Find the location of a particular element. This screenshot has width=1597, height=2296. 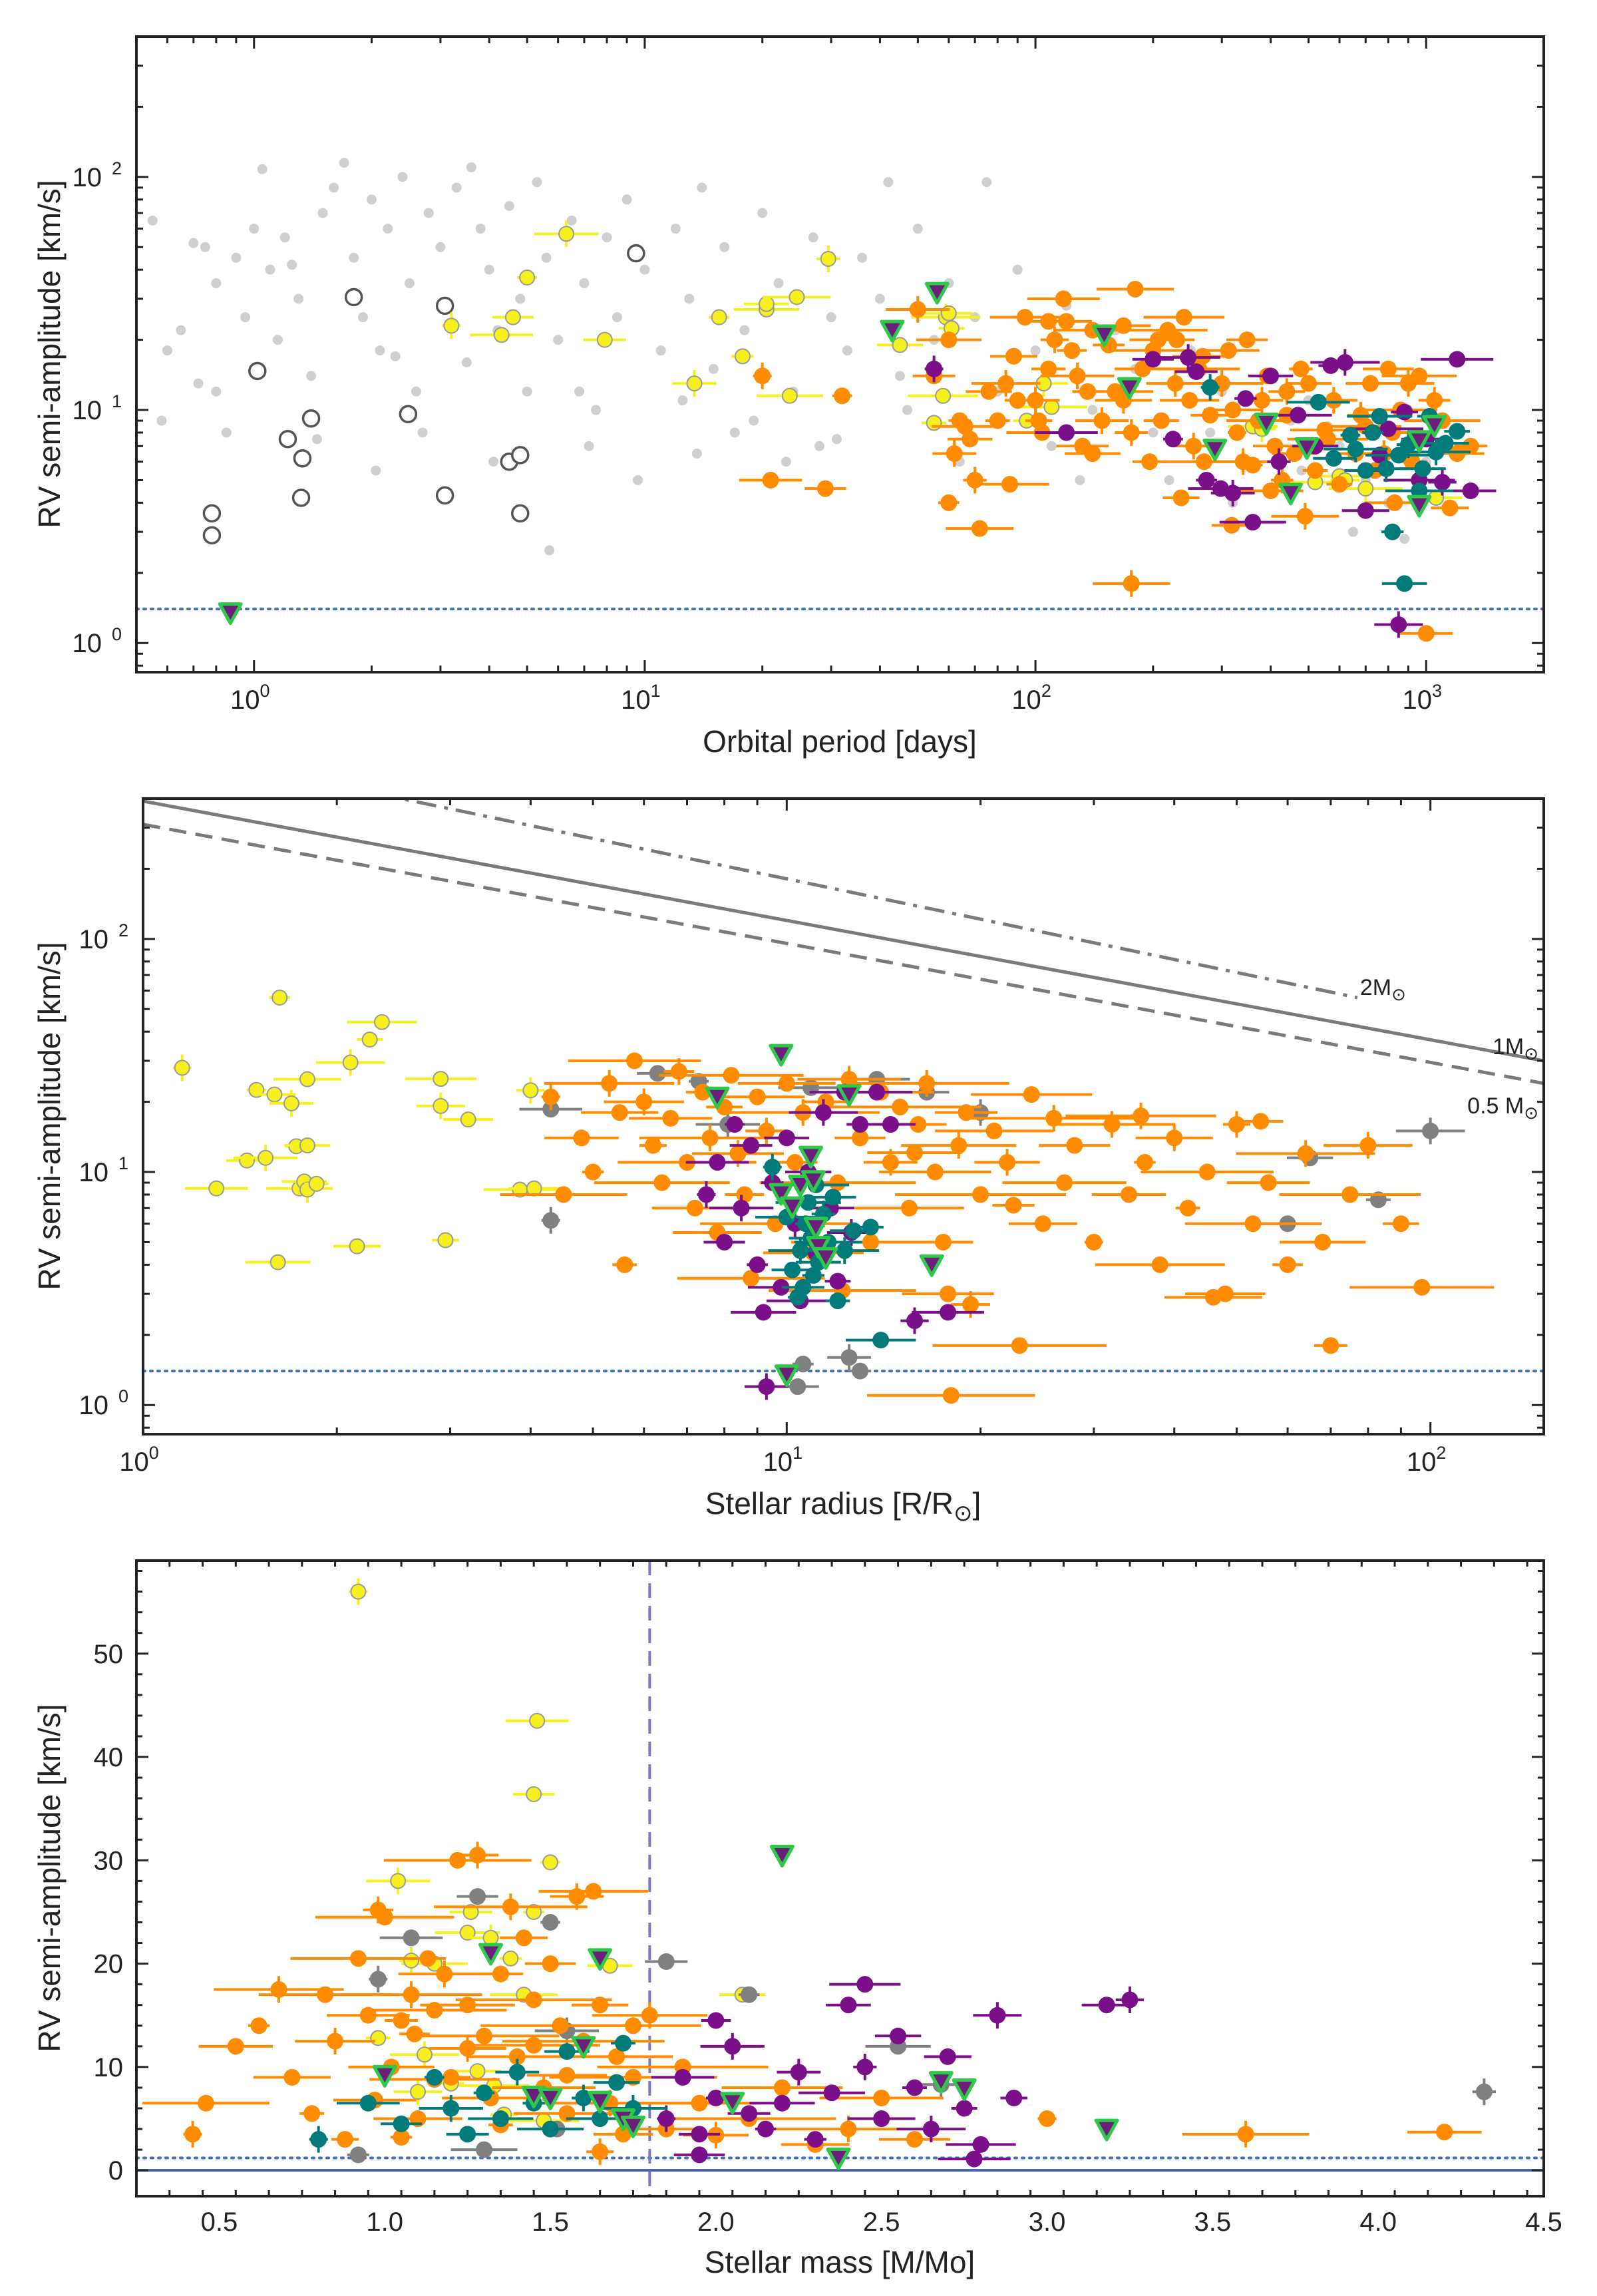

period-ytick-label: 10 2 is located at coordinates (97, 175).